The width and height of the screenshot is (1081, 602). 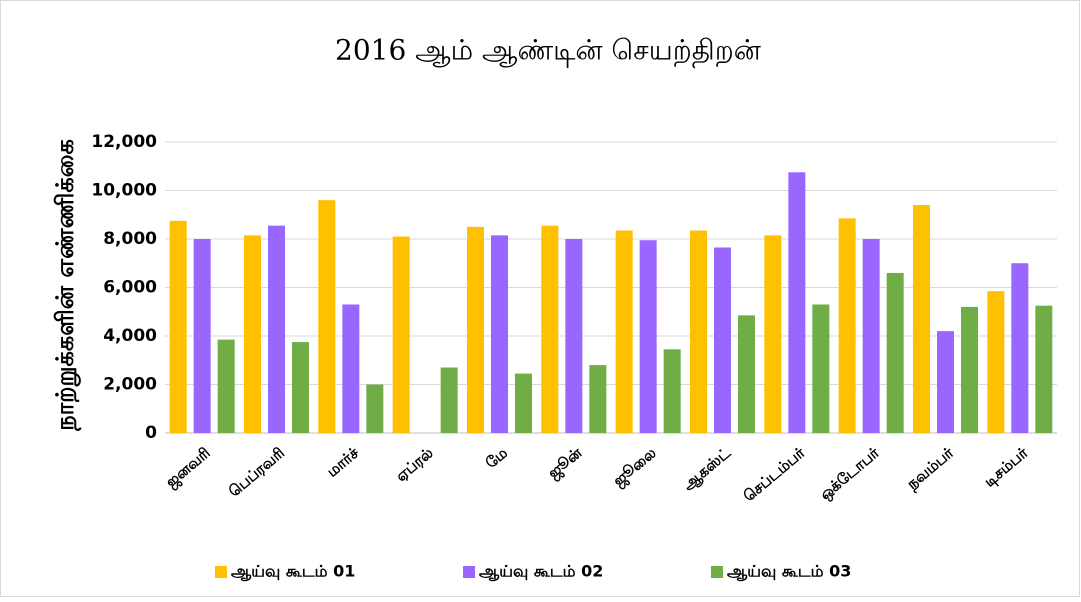 What do you see at coordinates (548, 51) in the screenshot?
I see `chart-title: 2016 ஆம் ஆண்டின் செயற்திறன்` at bounding box center [548, 51].